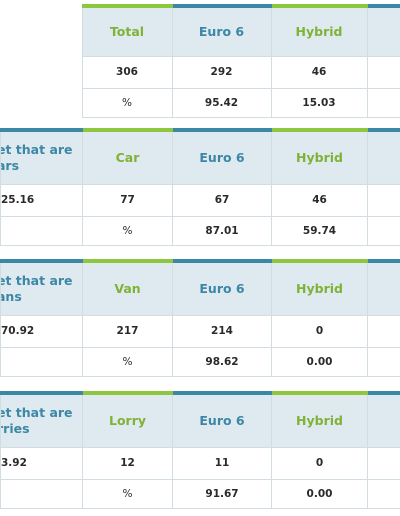  Describe the element at coordinates (222, 493) in the screenshot. I see `percent-euro6: 91.67` at that location.